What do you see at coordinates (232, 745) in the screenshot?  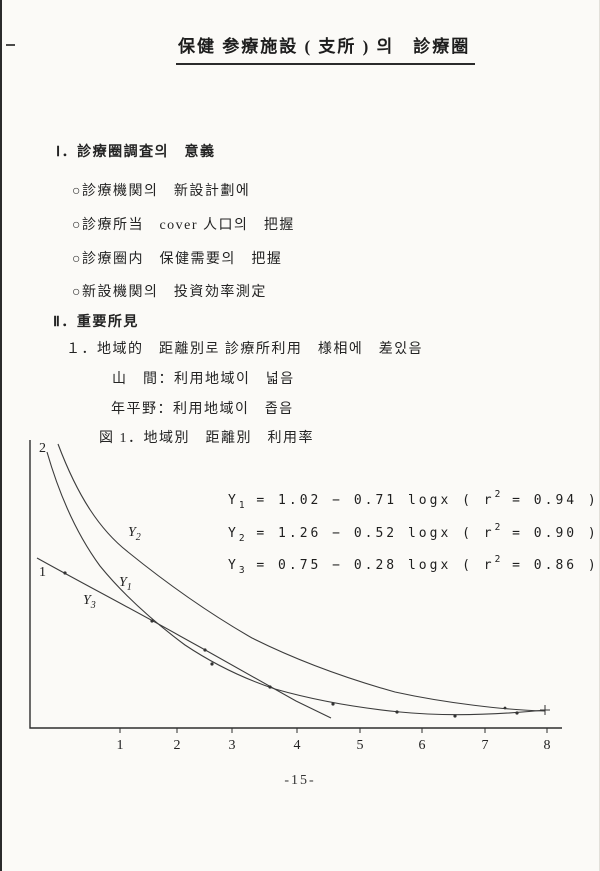 I see `x-tick-3: 3` at bounding box center [232, 745].